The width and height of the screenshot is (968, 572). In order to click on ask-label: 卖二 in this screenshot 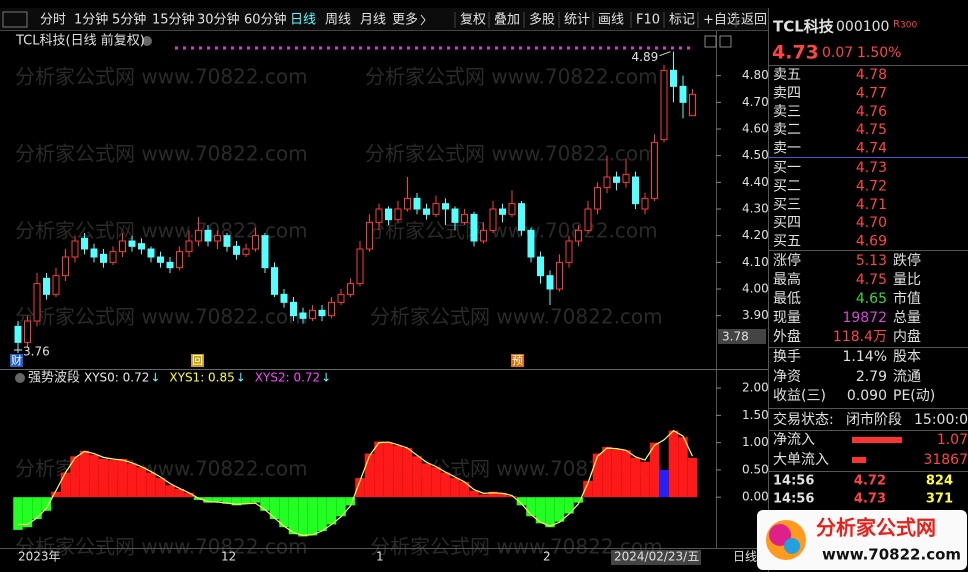, I will do `click(787, 130)`.